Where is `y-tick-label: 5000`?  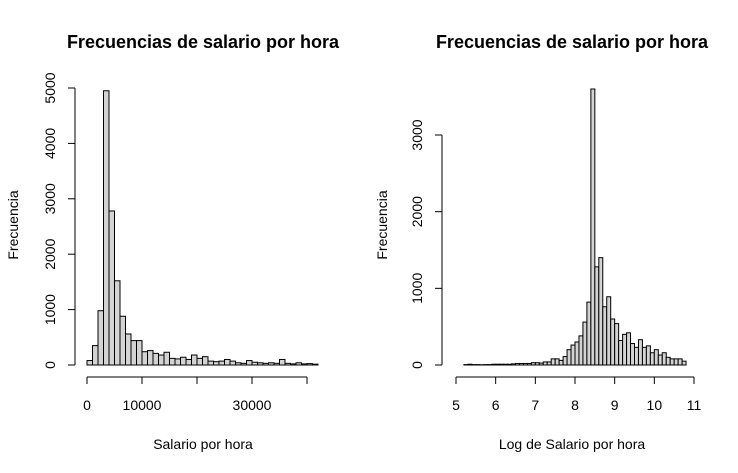 y-tick-label: 5000 is located at coordinates (50, 87).